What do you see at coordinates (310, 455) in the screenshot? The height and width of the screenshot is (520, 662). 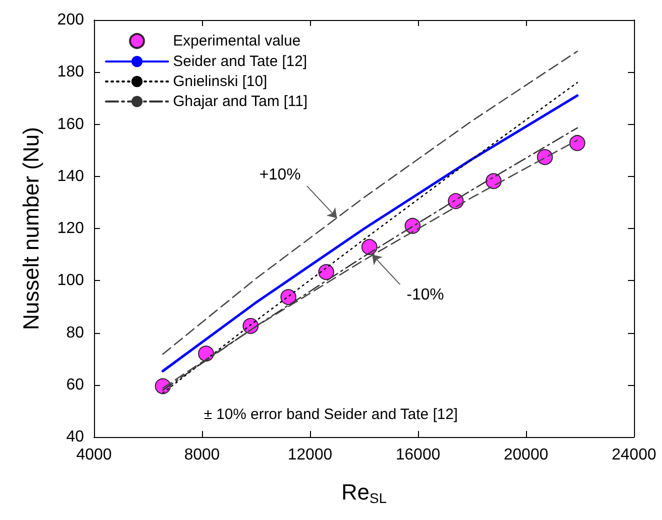 I see `x-tick-label: 12000` at bounding box center [310, 455].